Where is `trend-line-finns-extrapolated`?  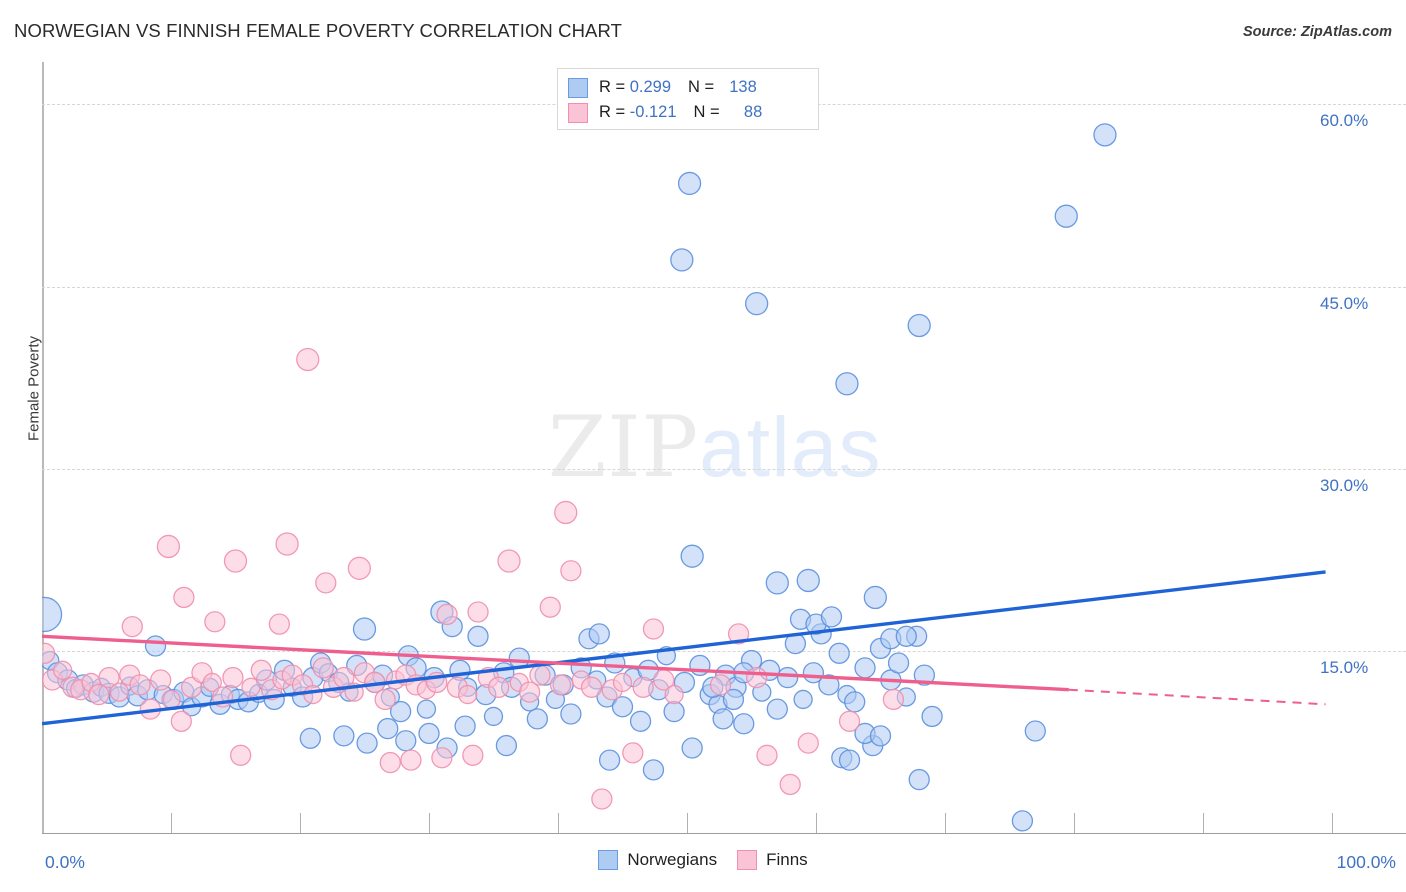 trend-line-finns-extrapolated is located at coordinates (1197, 697).